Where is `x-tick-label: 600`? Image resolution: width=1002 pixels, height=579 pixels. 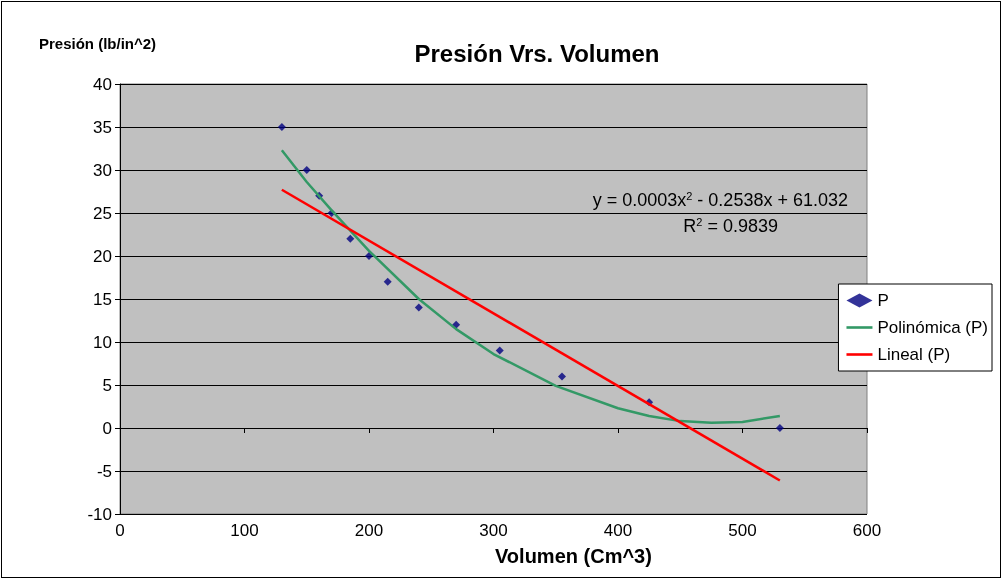
x-tick-label: 600 is located at coordinates (867, 530).